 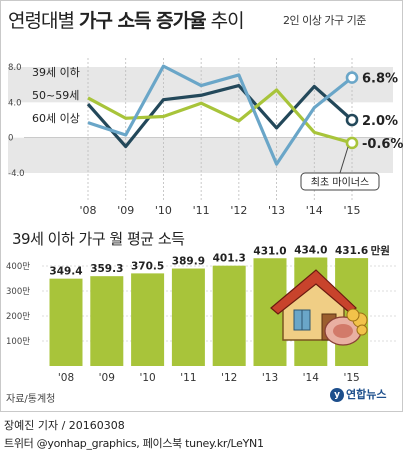 I want to click on series-name-label-2: 60세 이상, so click(x=56, y=118).